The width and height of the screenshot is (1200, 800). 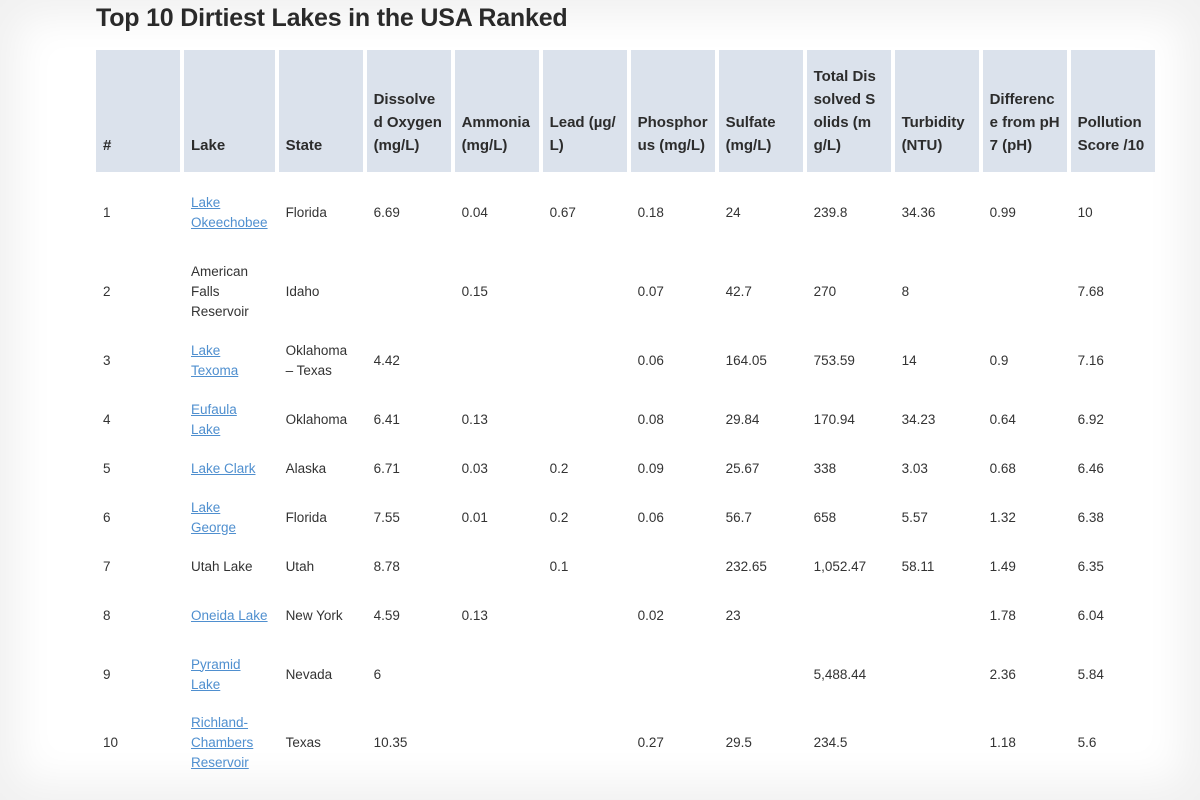 What do you see at coordinates (909, 360) in the screenshot?
I see `cell-turbidity: 14` at bounding box center [909, 360].